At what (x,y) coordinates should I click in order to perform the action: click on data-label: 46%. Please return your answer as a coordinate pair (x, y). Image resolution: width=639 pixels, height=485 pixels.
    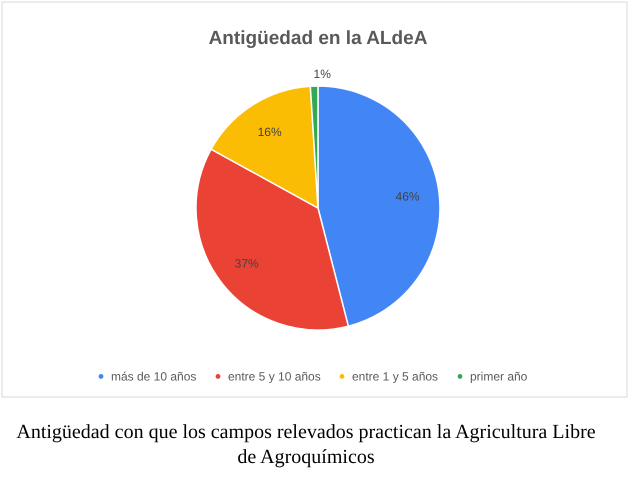
    Looking at the image, I should click on (408, 197).